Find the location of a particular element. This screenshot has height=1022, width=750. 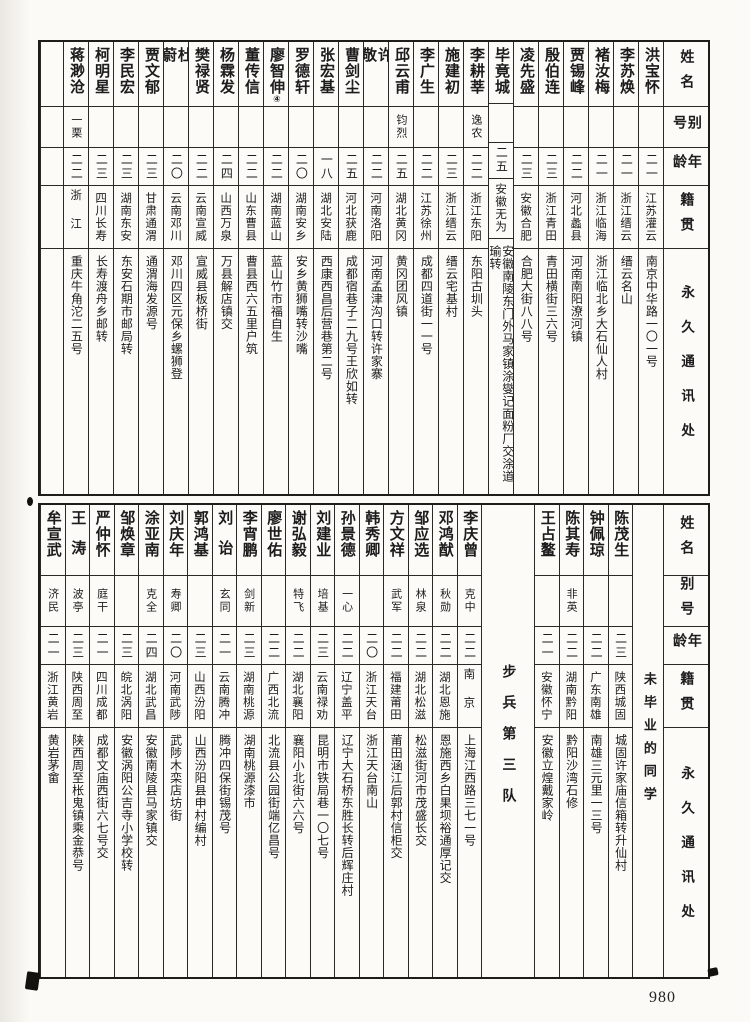

person-column: 方文祥 武军 二二 福建莆田 莆田涵江后郭村信柜交 is located at coordinates (395, 741).